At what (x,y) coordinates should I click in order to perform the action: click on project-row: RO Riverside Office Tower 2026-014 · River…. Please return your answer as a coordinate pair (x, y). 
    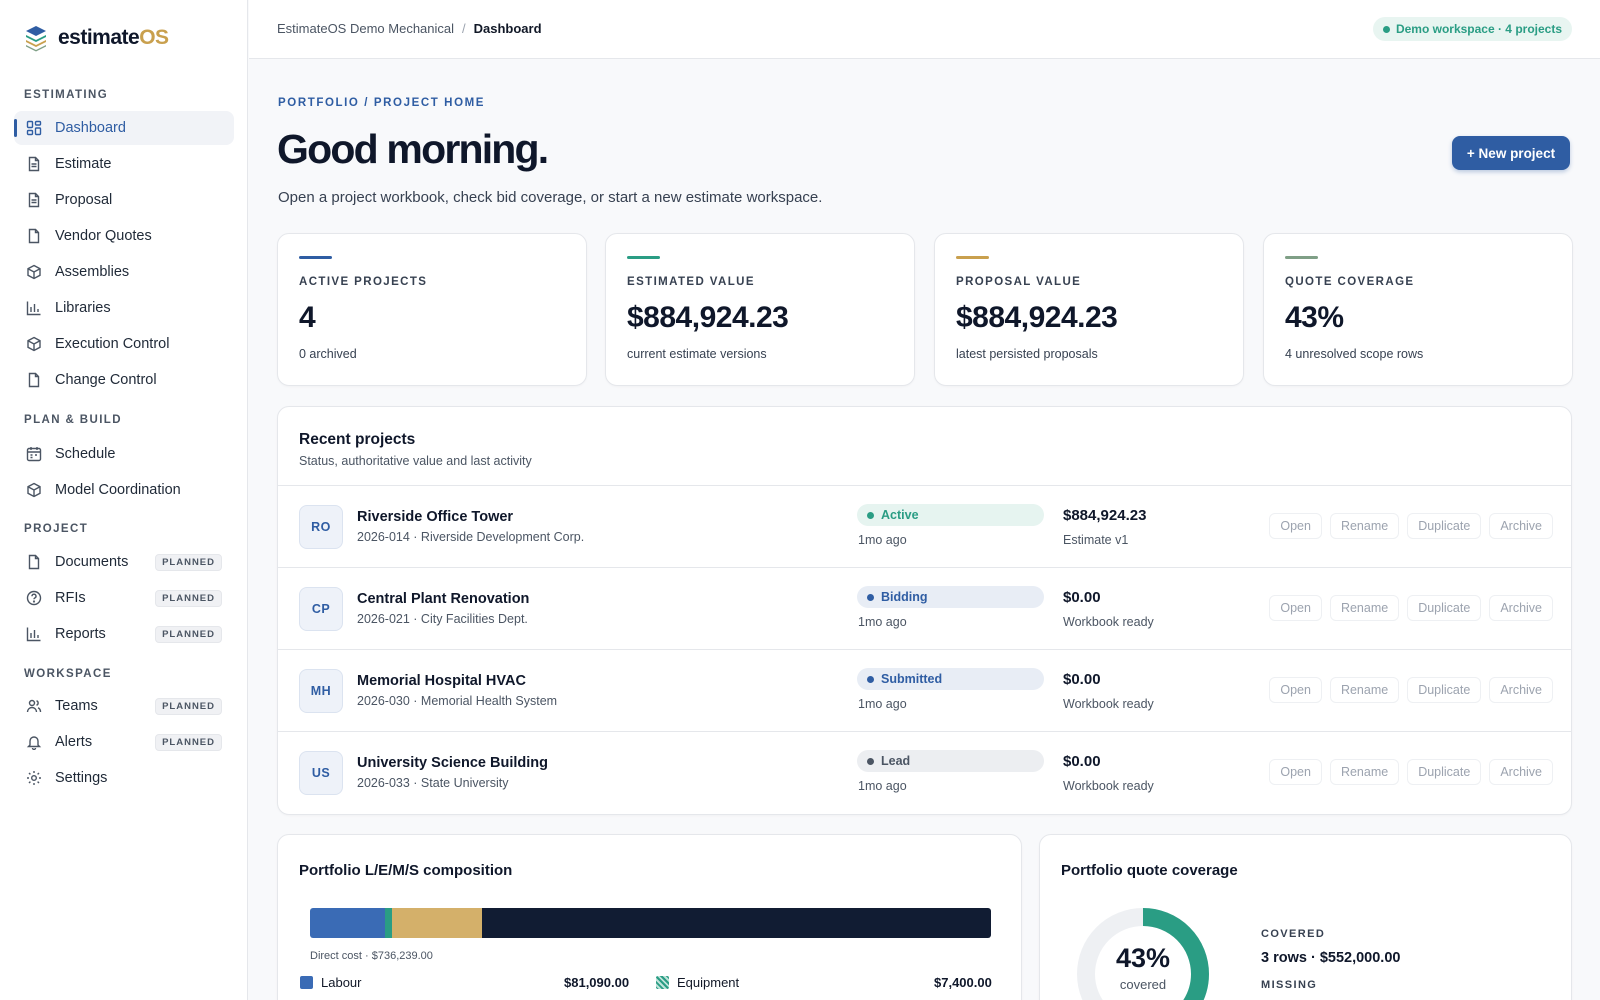
    Looking at the image, I should click on (924, 526).